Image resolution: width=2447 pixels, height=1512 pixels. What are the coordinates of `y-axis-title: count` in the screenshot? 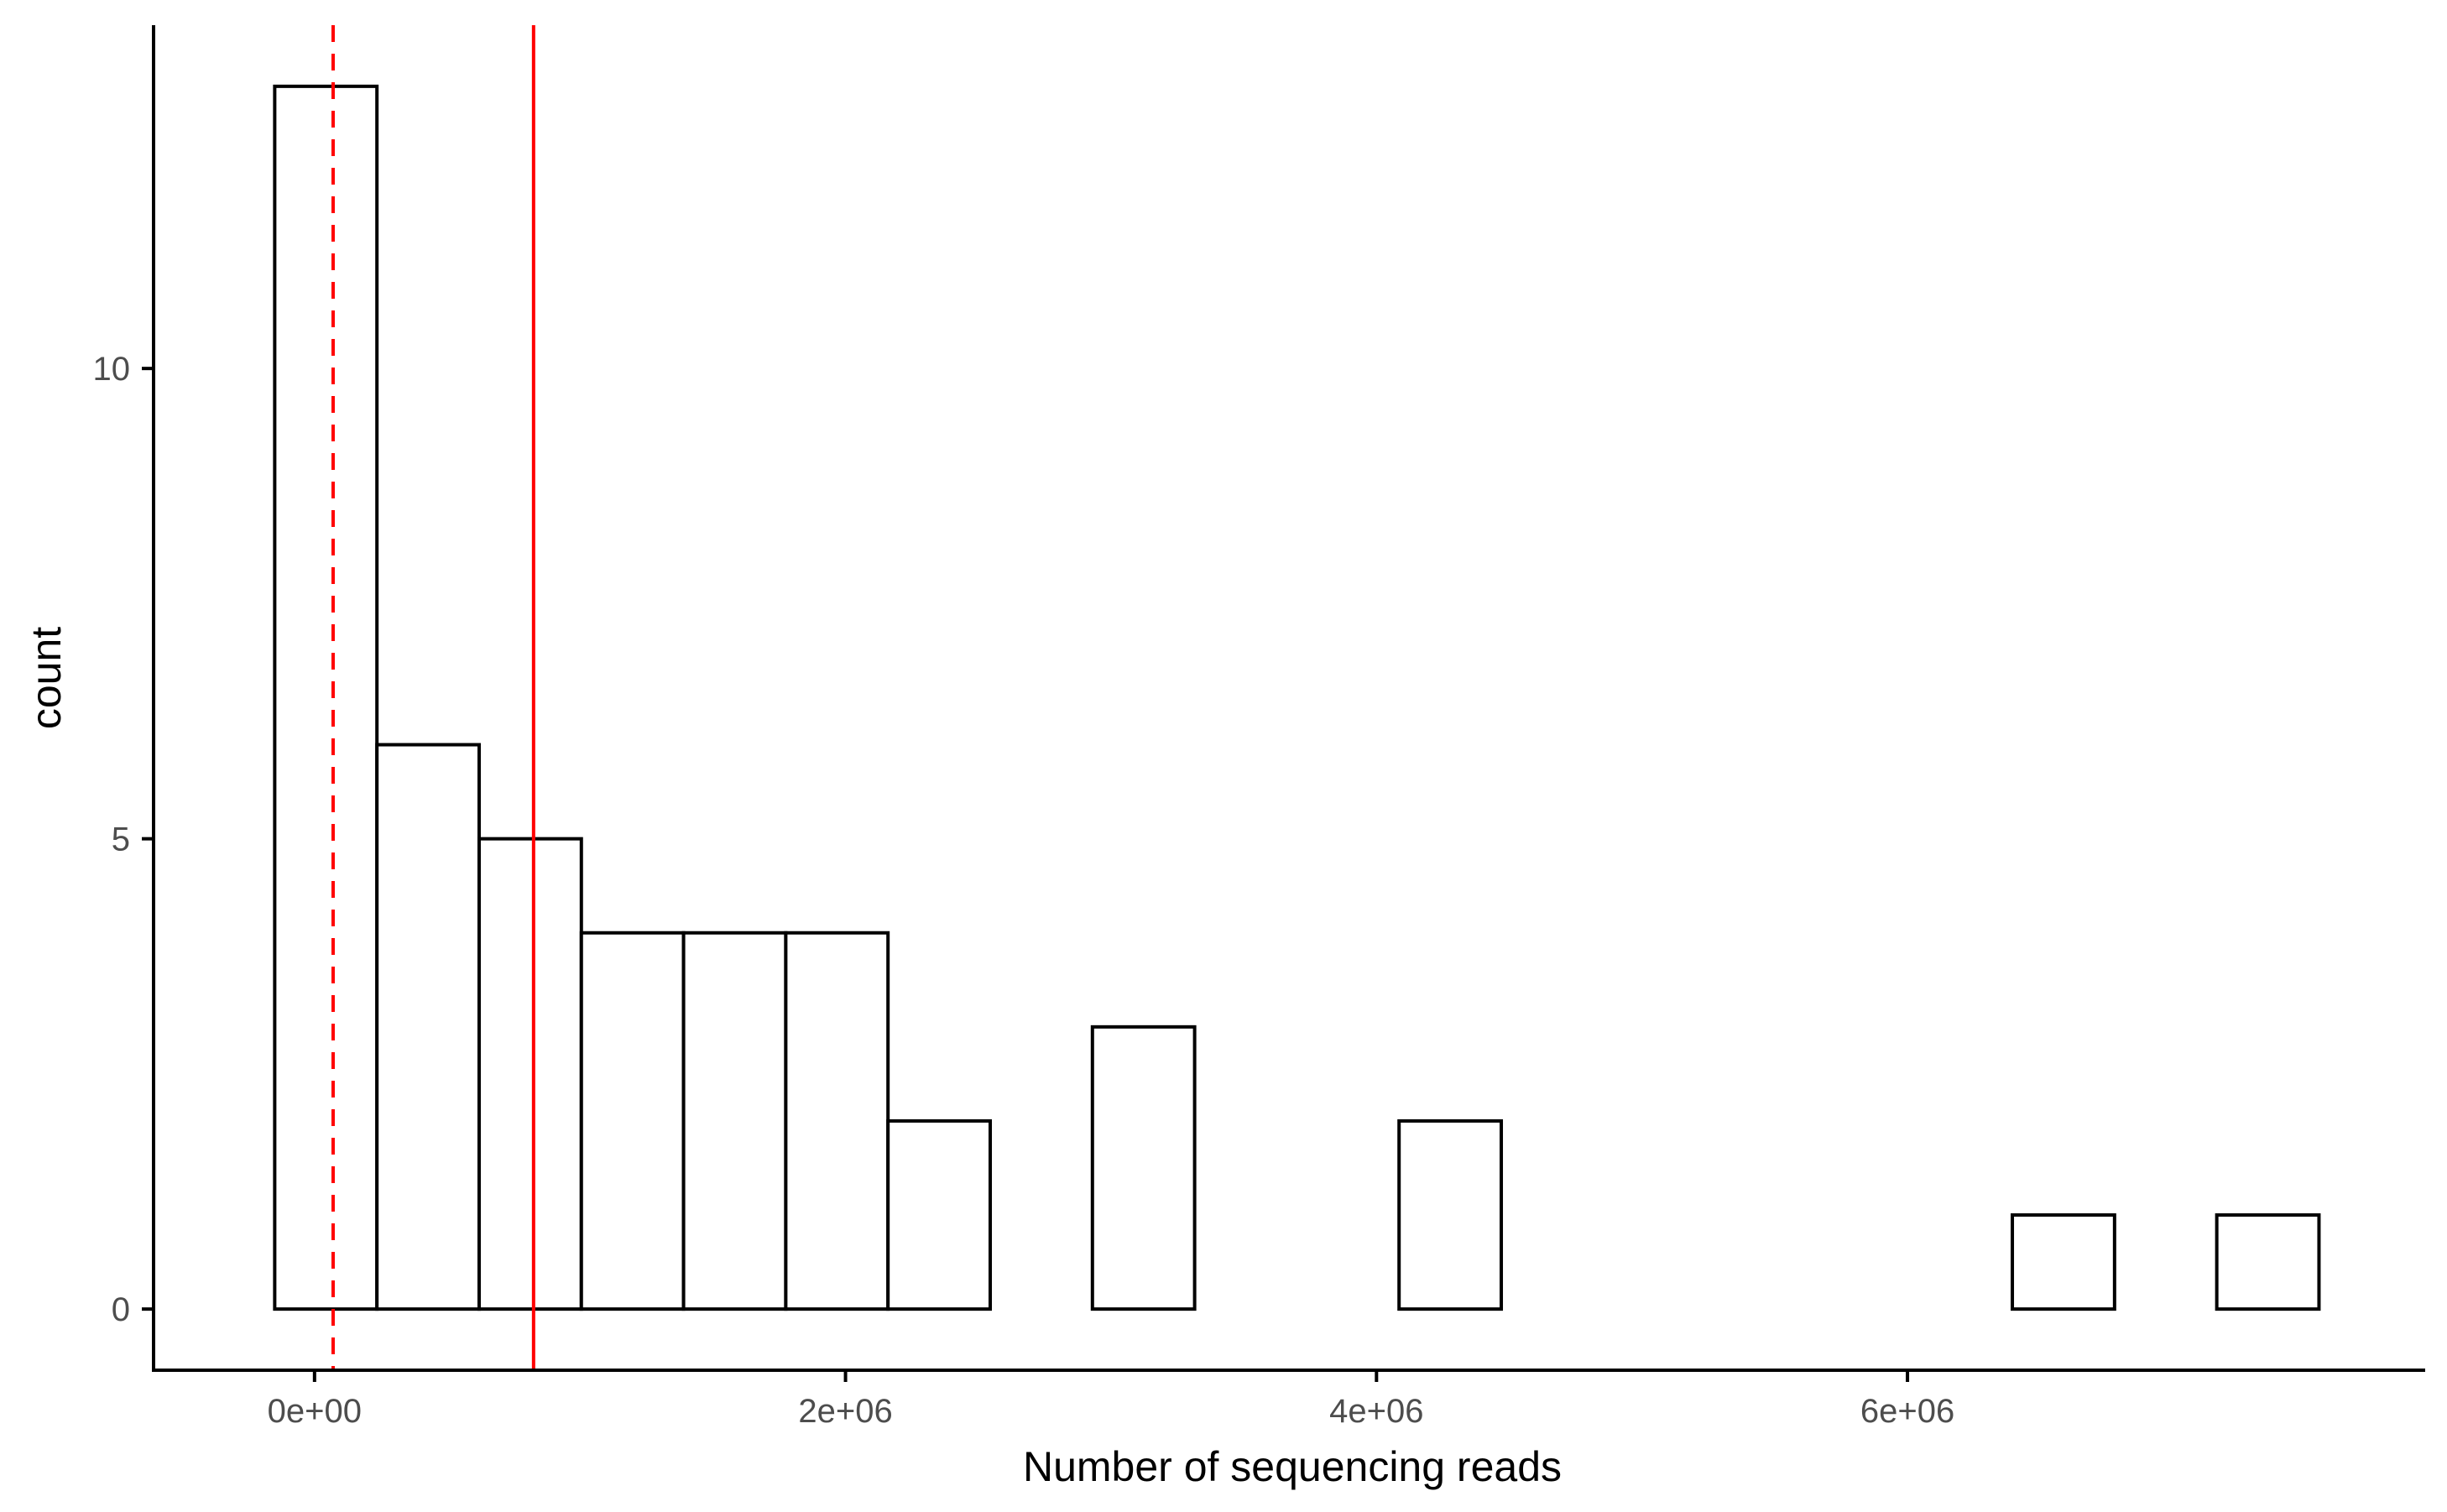 It's located at (46, 678).